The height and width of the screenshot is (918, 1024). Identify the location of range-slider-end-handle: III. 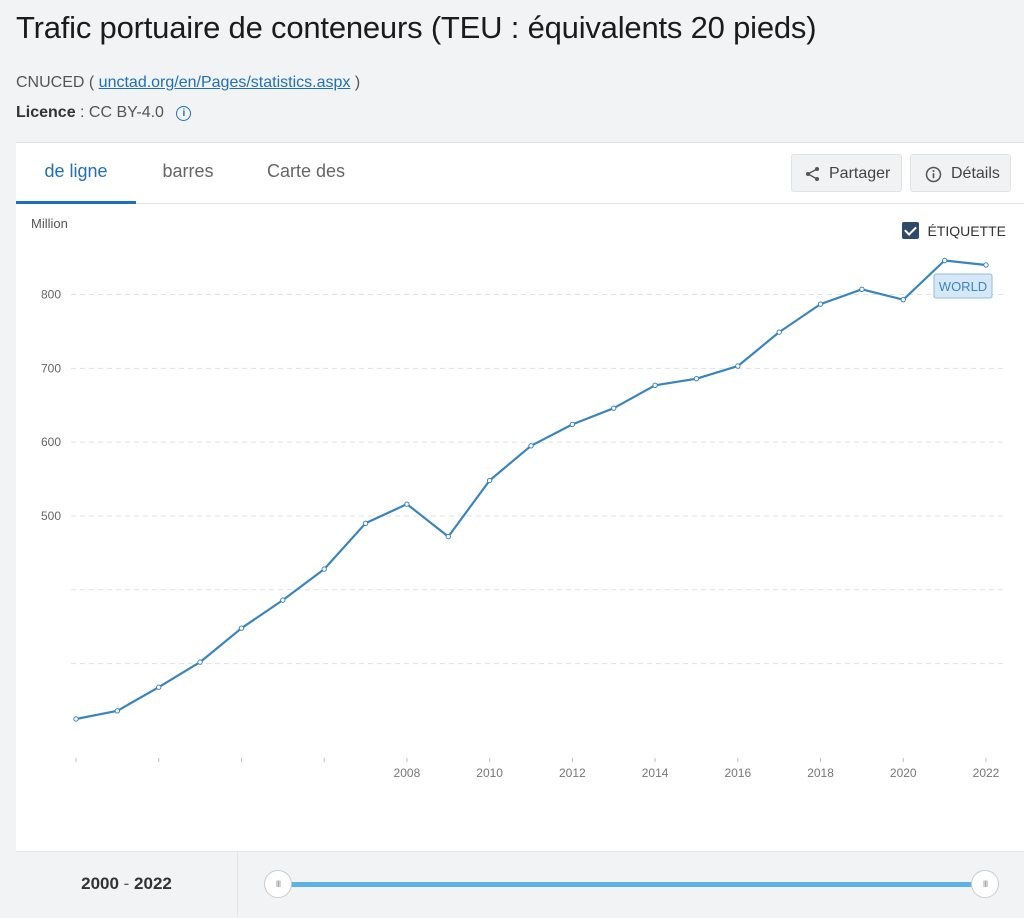
(985, 884).